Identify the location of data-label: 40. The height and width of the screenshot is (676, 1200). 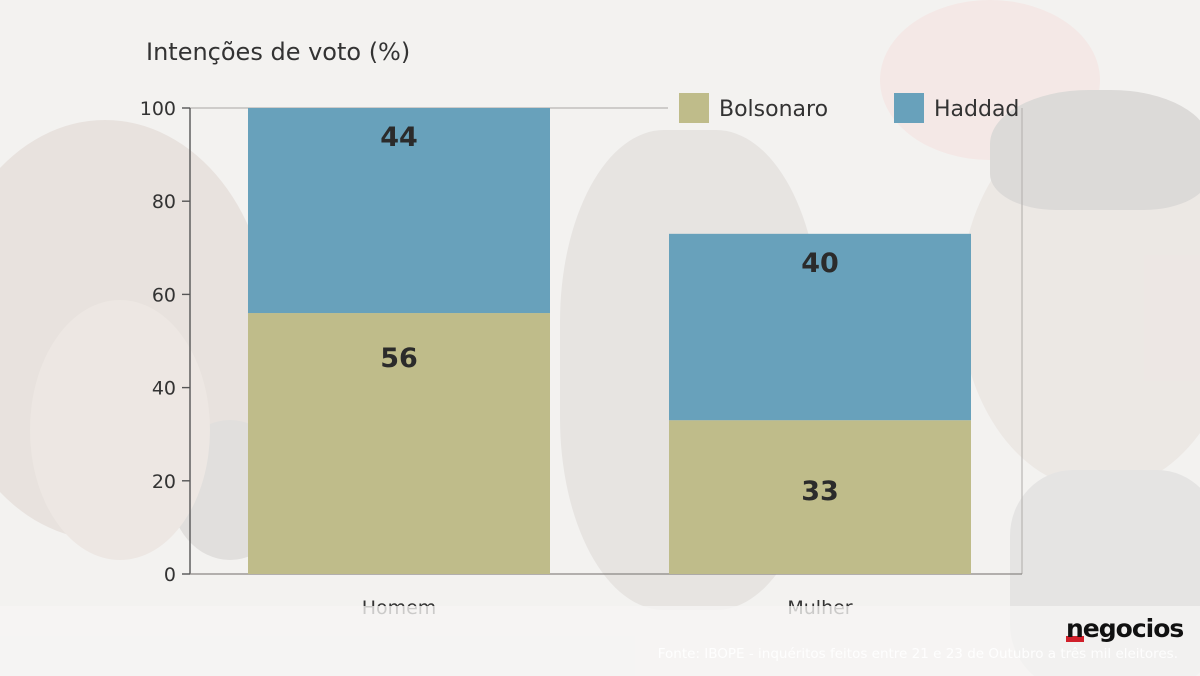
(820, 263).